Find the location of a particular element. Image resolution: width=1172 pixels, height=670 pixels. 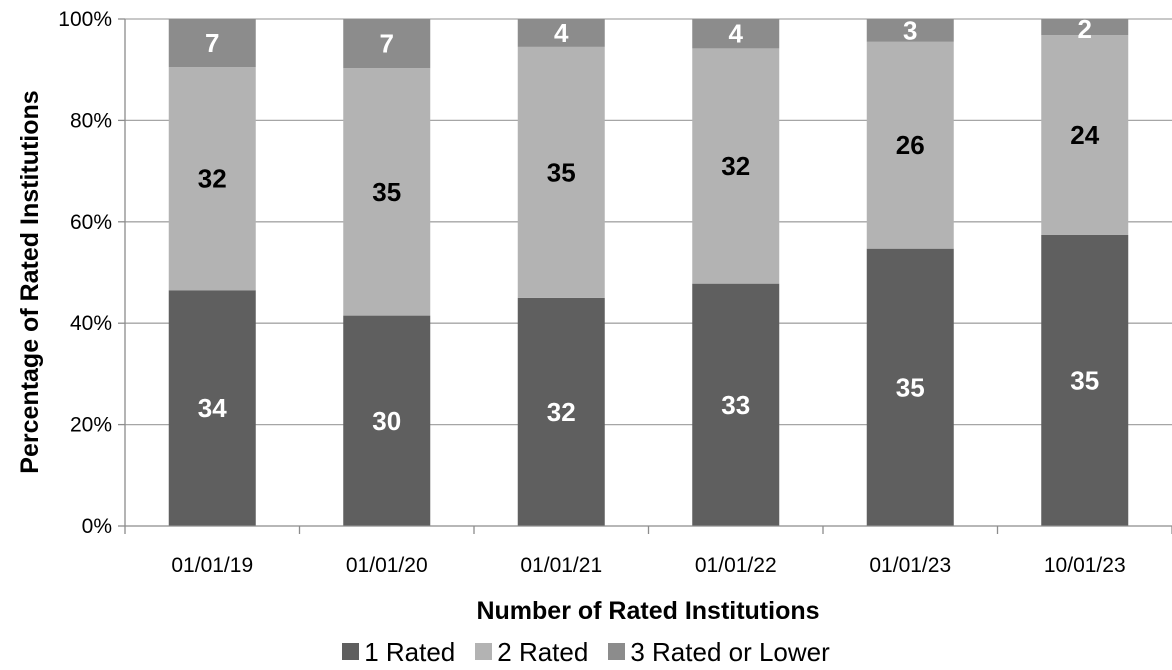

x-tick-label: 10/01/23 is located at coordinates (1085, 565).